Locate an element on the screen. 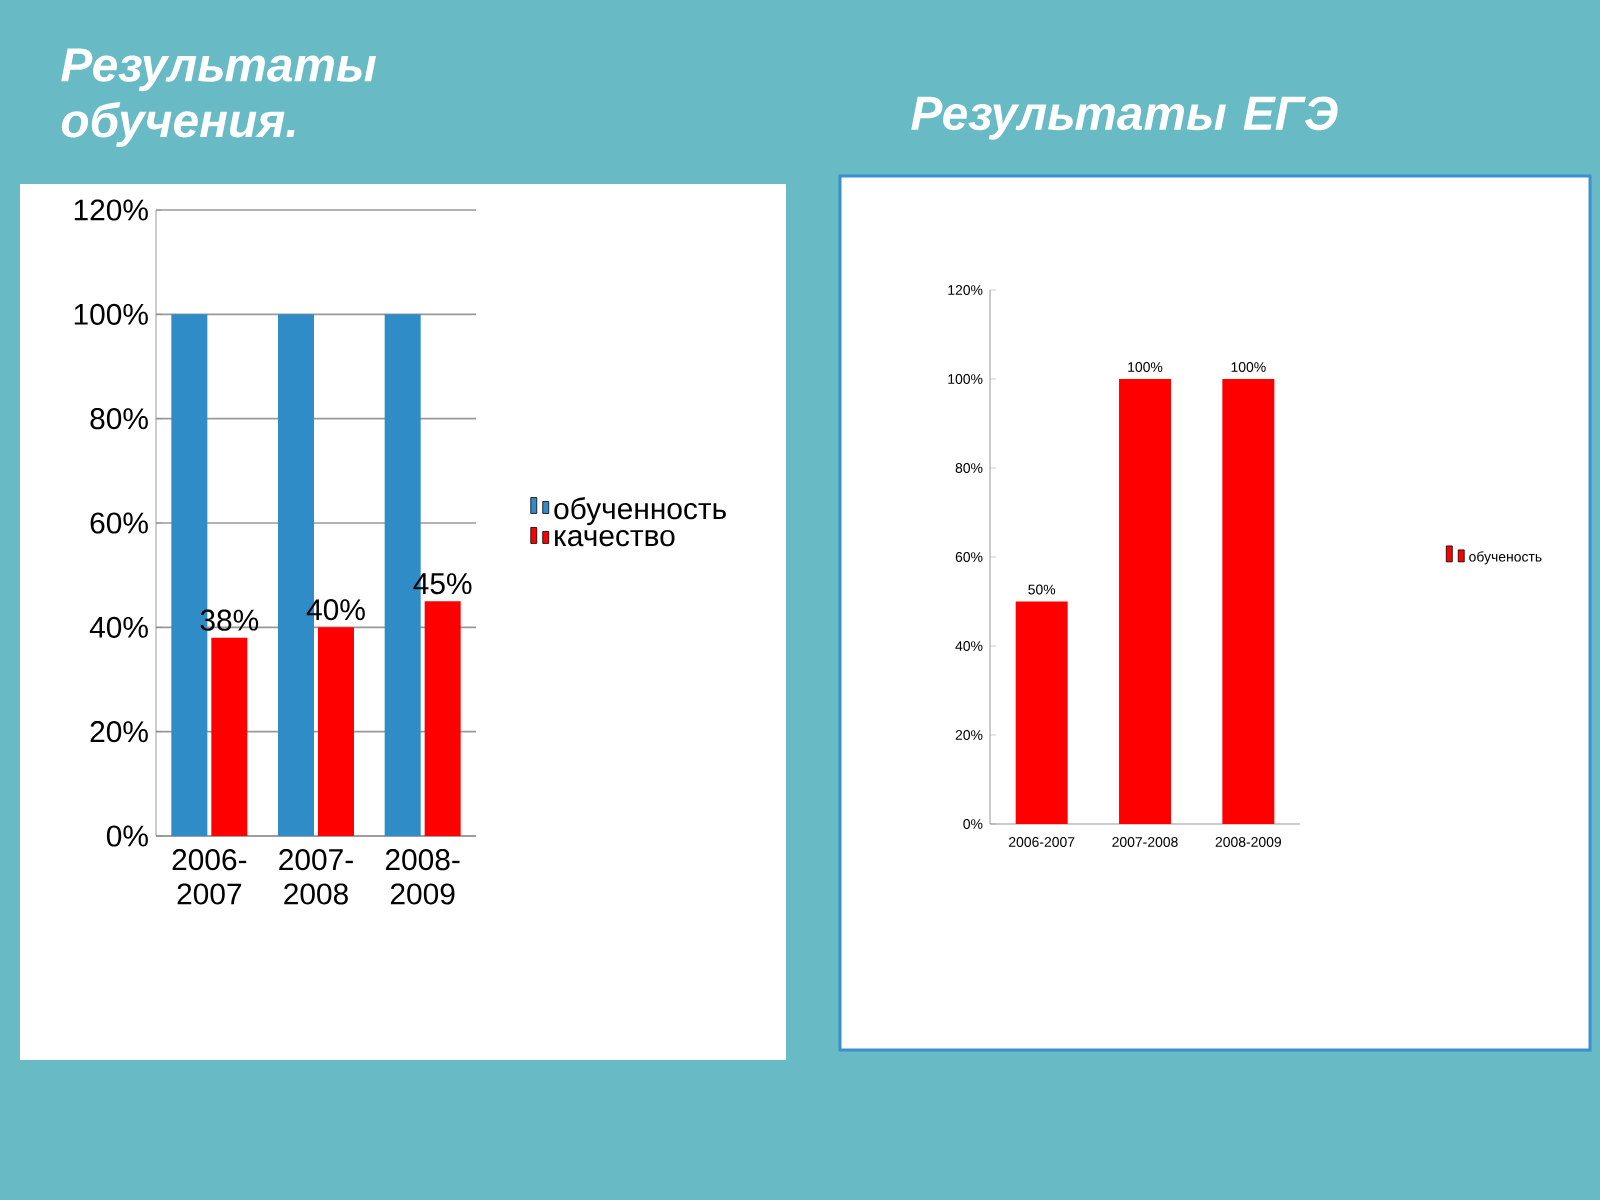  legend-label: обученность is located at coordinates (640, 511).